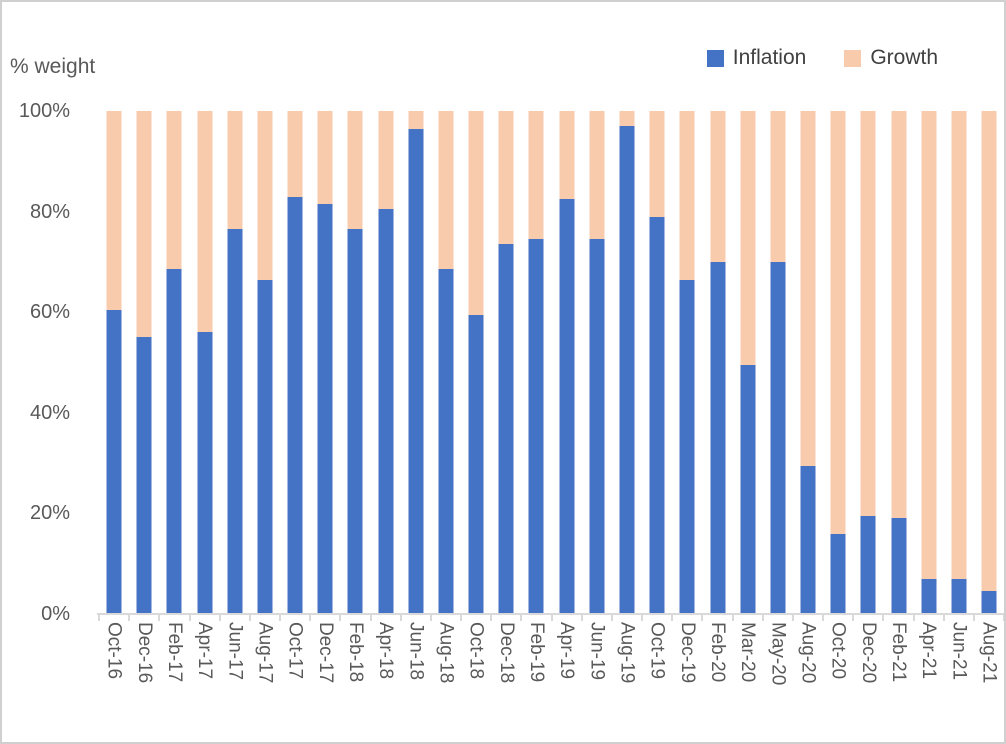 The height and width of the screenshot is (744, 1006). What do you see at coordinates (476, 651) in the screenshot?
I see `x-axis-tick-label: Oct-18` at bounding box center [476, 651].